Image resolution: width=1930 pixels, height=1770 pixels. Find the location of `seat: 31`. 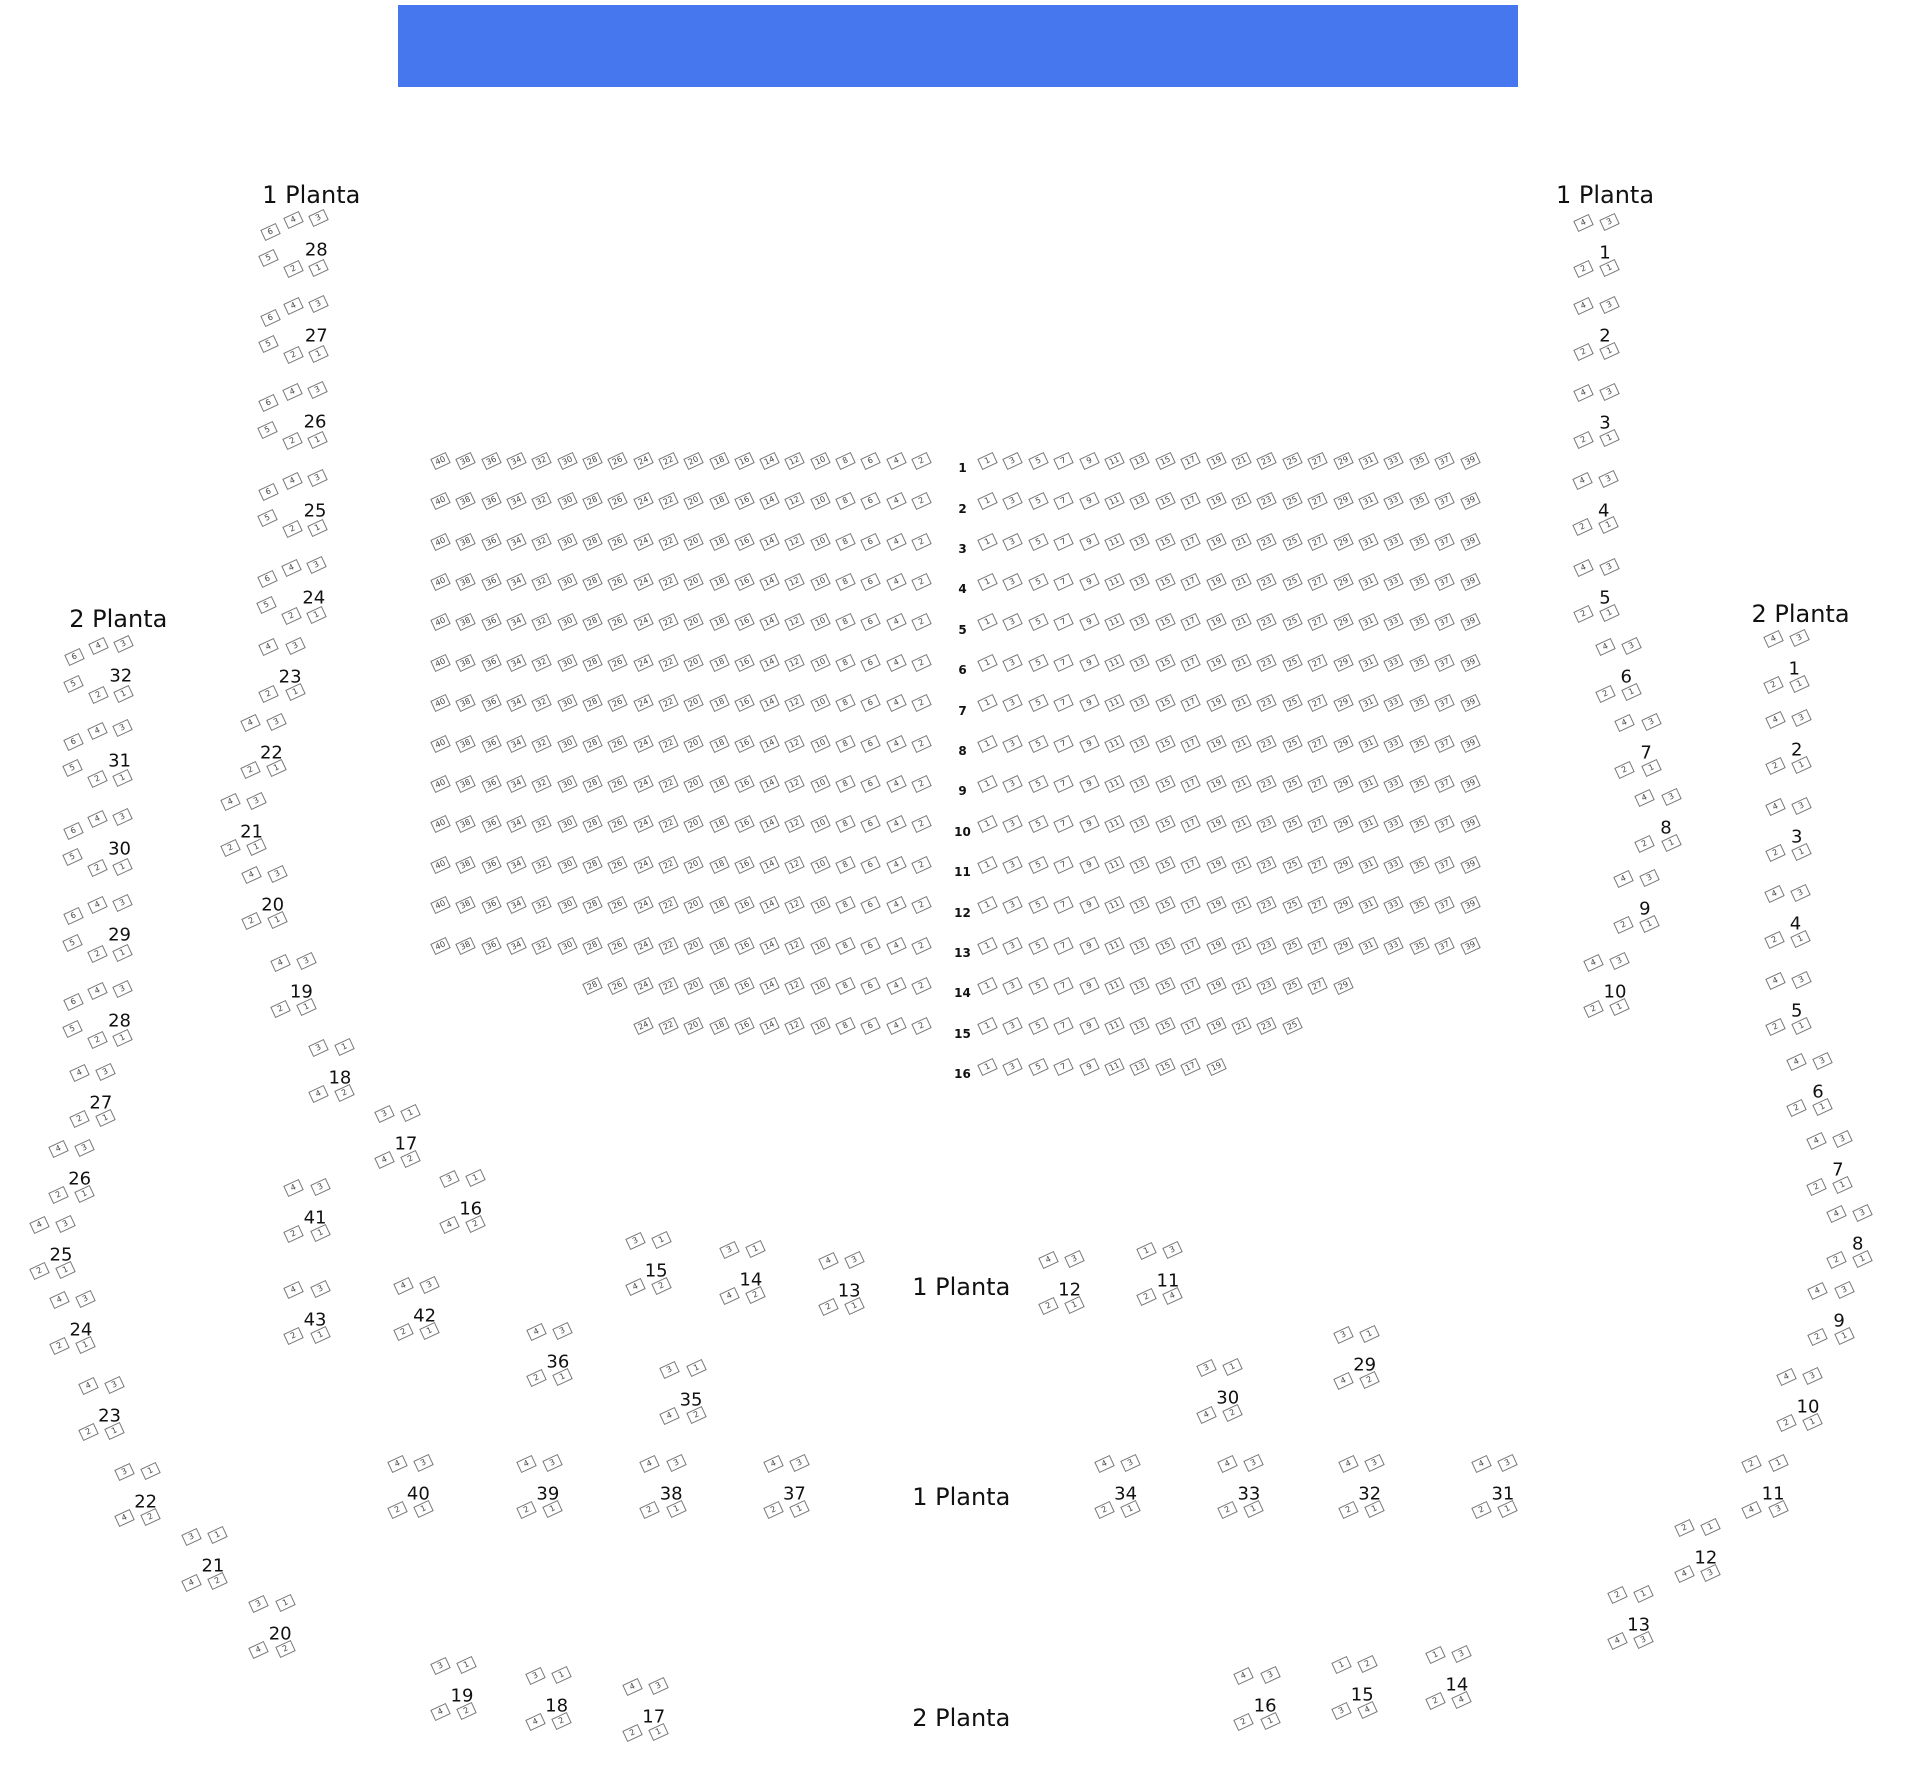

seat: 31 is located at coordinates (1368, 460).